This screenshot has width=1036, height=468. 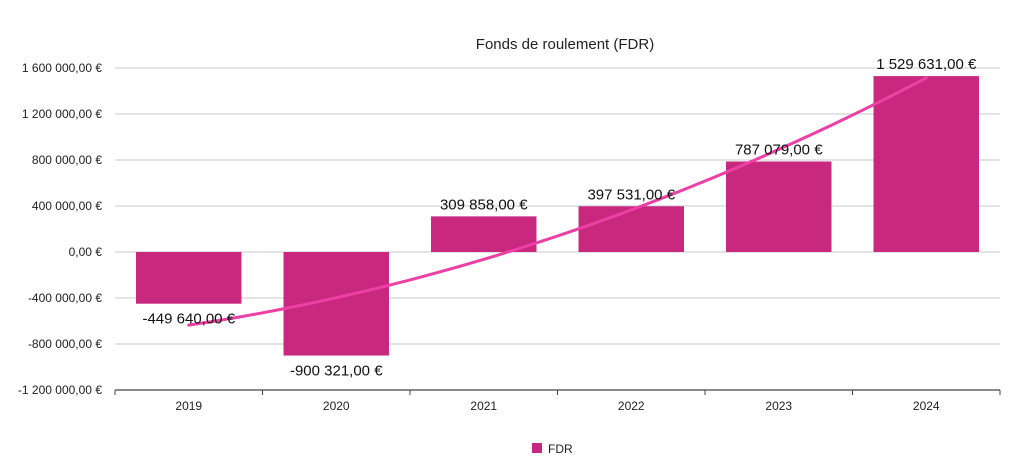 What do you see at coordinates (67, 206) in the screenshot?
I see `y-tick-label: 400 000,00 €` at bounding box center [67, 206].